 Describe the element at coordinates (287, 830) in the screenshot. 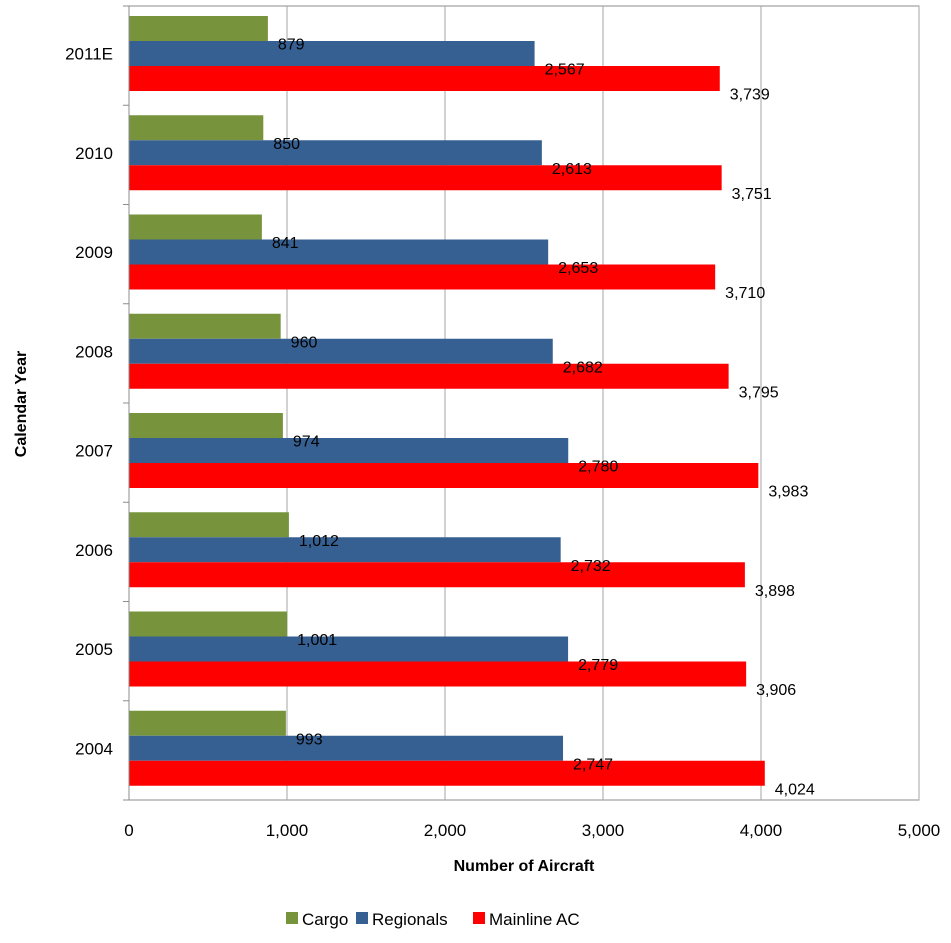

I see `x-tick-label: 1,000` at that location.